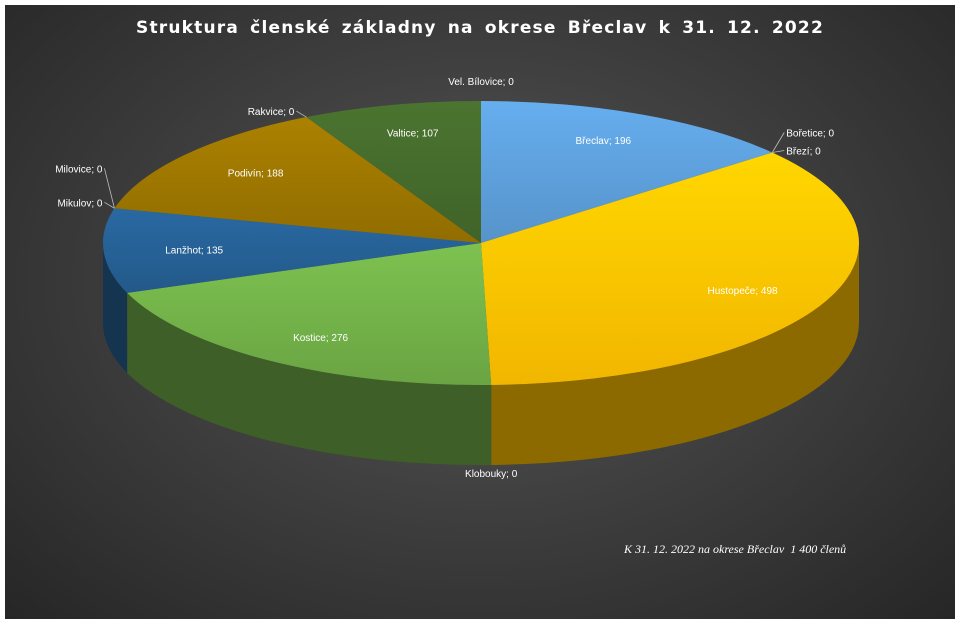  Describe the element at coordinates (810, 133) in the screenshot. I see `label-bo-etice: Bořetice; 0` at that location.